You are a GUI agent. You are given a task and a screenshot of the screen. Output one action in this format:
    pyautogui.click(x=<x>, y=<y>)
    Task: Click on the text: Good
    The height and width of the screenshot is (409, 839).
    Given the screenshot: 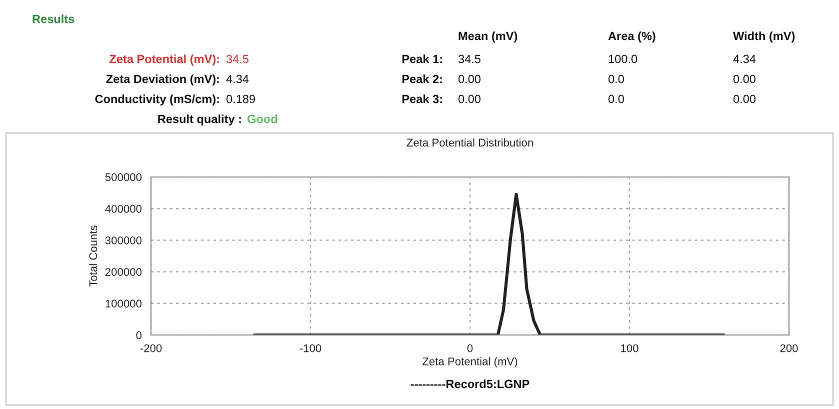 What is the action you would take?
    pyautogui.click(x=262, y=119)
    